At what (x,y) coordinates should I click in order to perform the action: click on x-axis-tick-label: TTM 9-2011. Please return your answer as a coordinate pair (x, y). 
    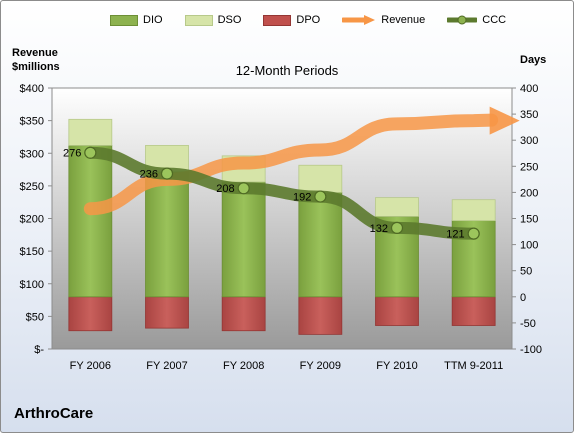
    Looking at the image, I should click on (473, 366).